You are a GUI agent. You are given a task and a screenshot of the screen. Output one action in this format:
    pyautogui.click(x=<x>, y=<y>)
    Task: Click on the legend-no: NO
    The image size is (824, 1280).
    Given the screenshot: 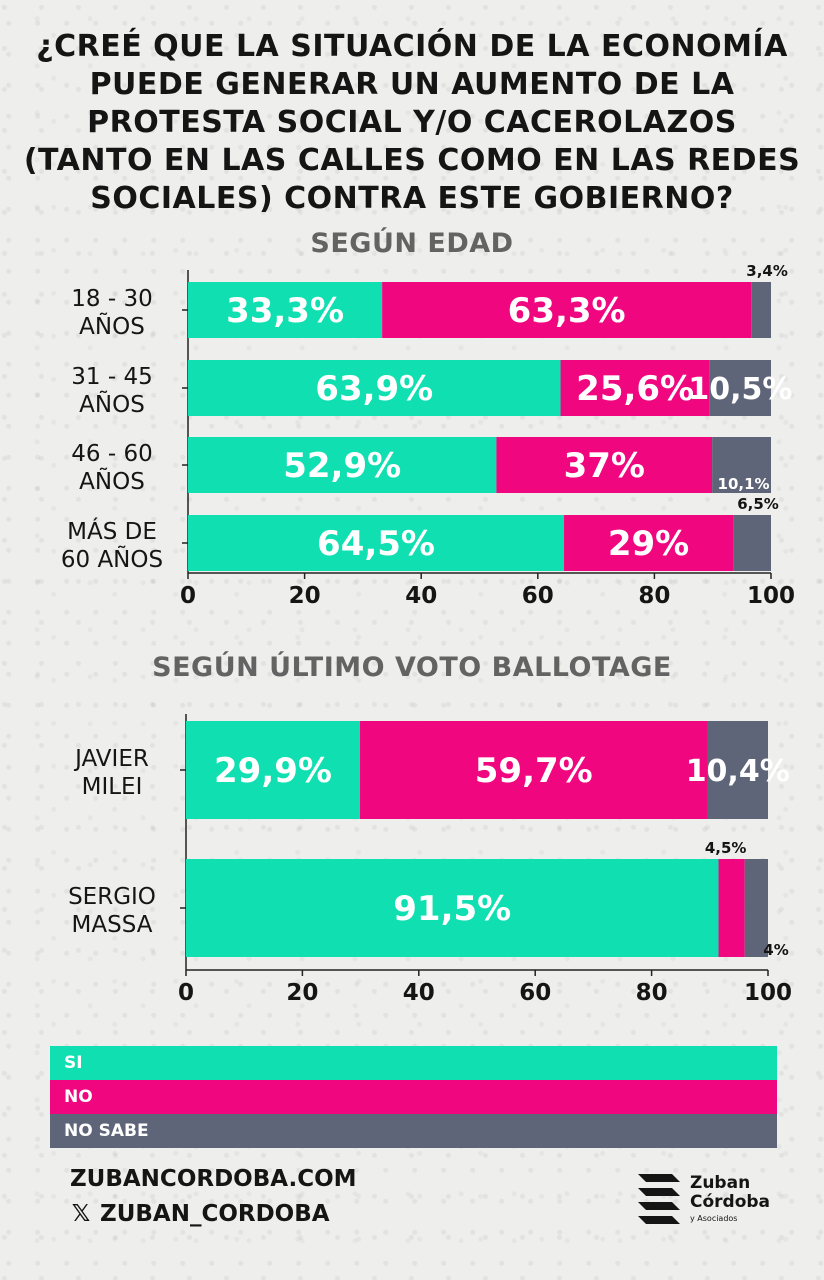 What is the action you would take?
    pyautogui.click(x=413, y=1097)
    